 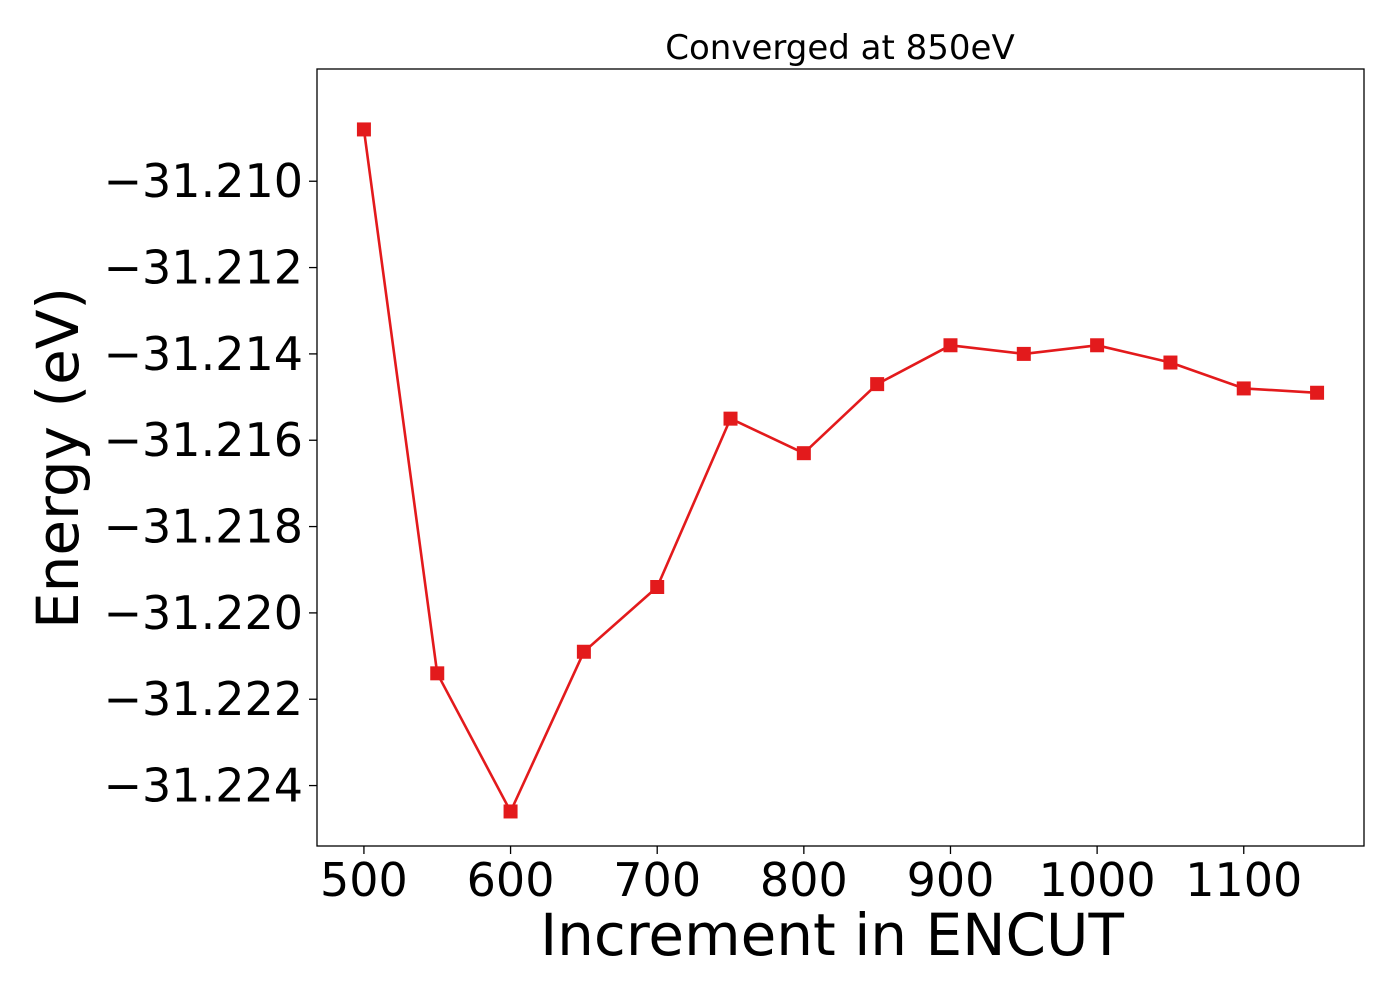 What do you see at coordinates (951, 880) in the screenshot?
I see `x-tick-label: 900` at bounding box center [951, 880].